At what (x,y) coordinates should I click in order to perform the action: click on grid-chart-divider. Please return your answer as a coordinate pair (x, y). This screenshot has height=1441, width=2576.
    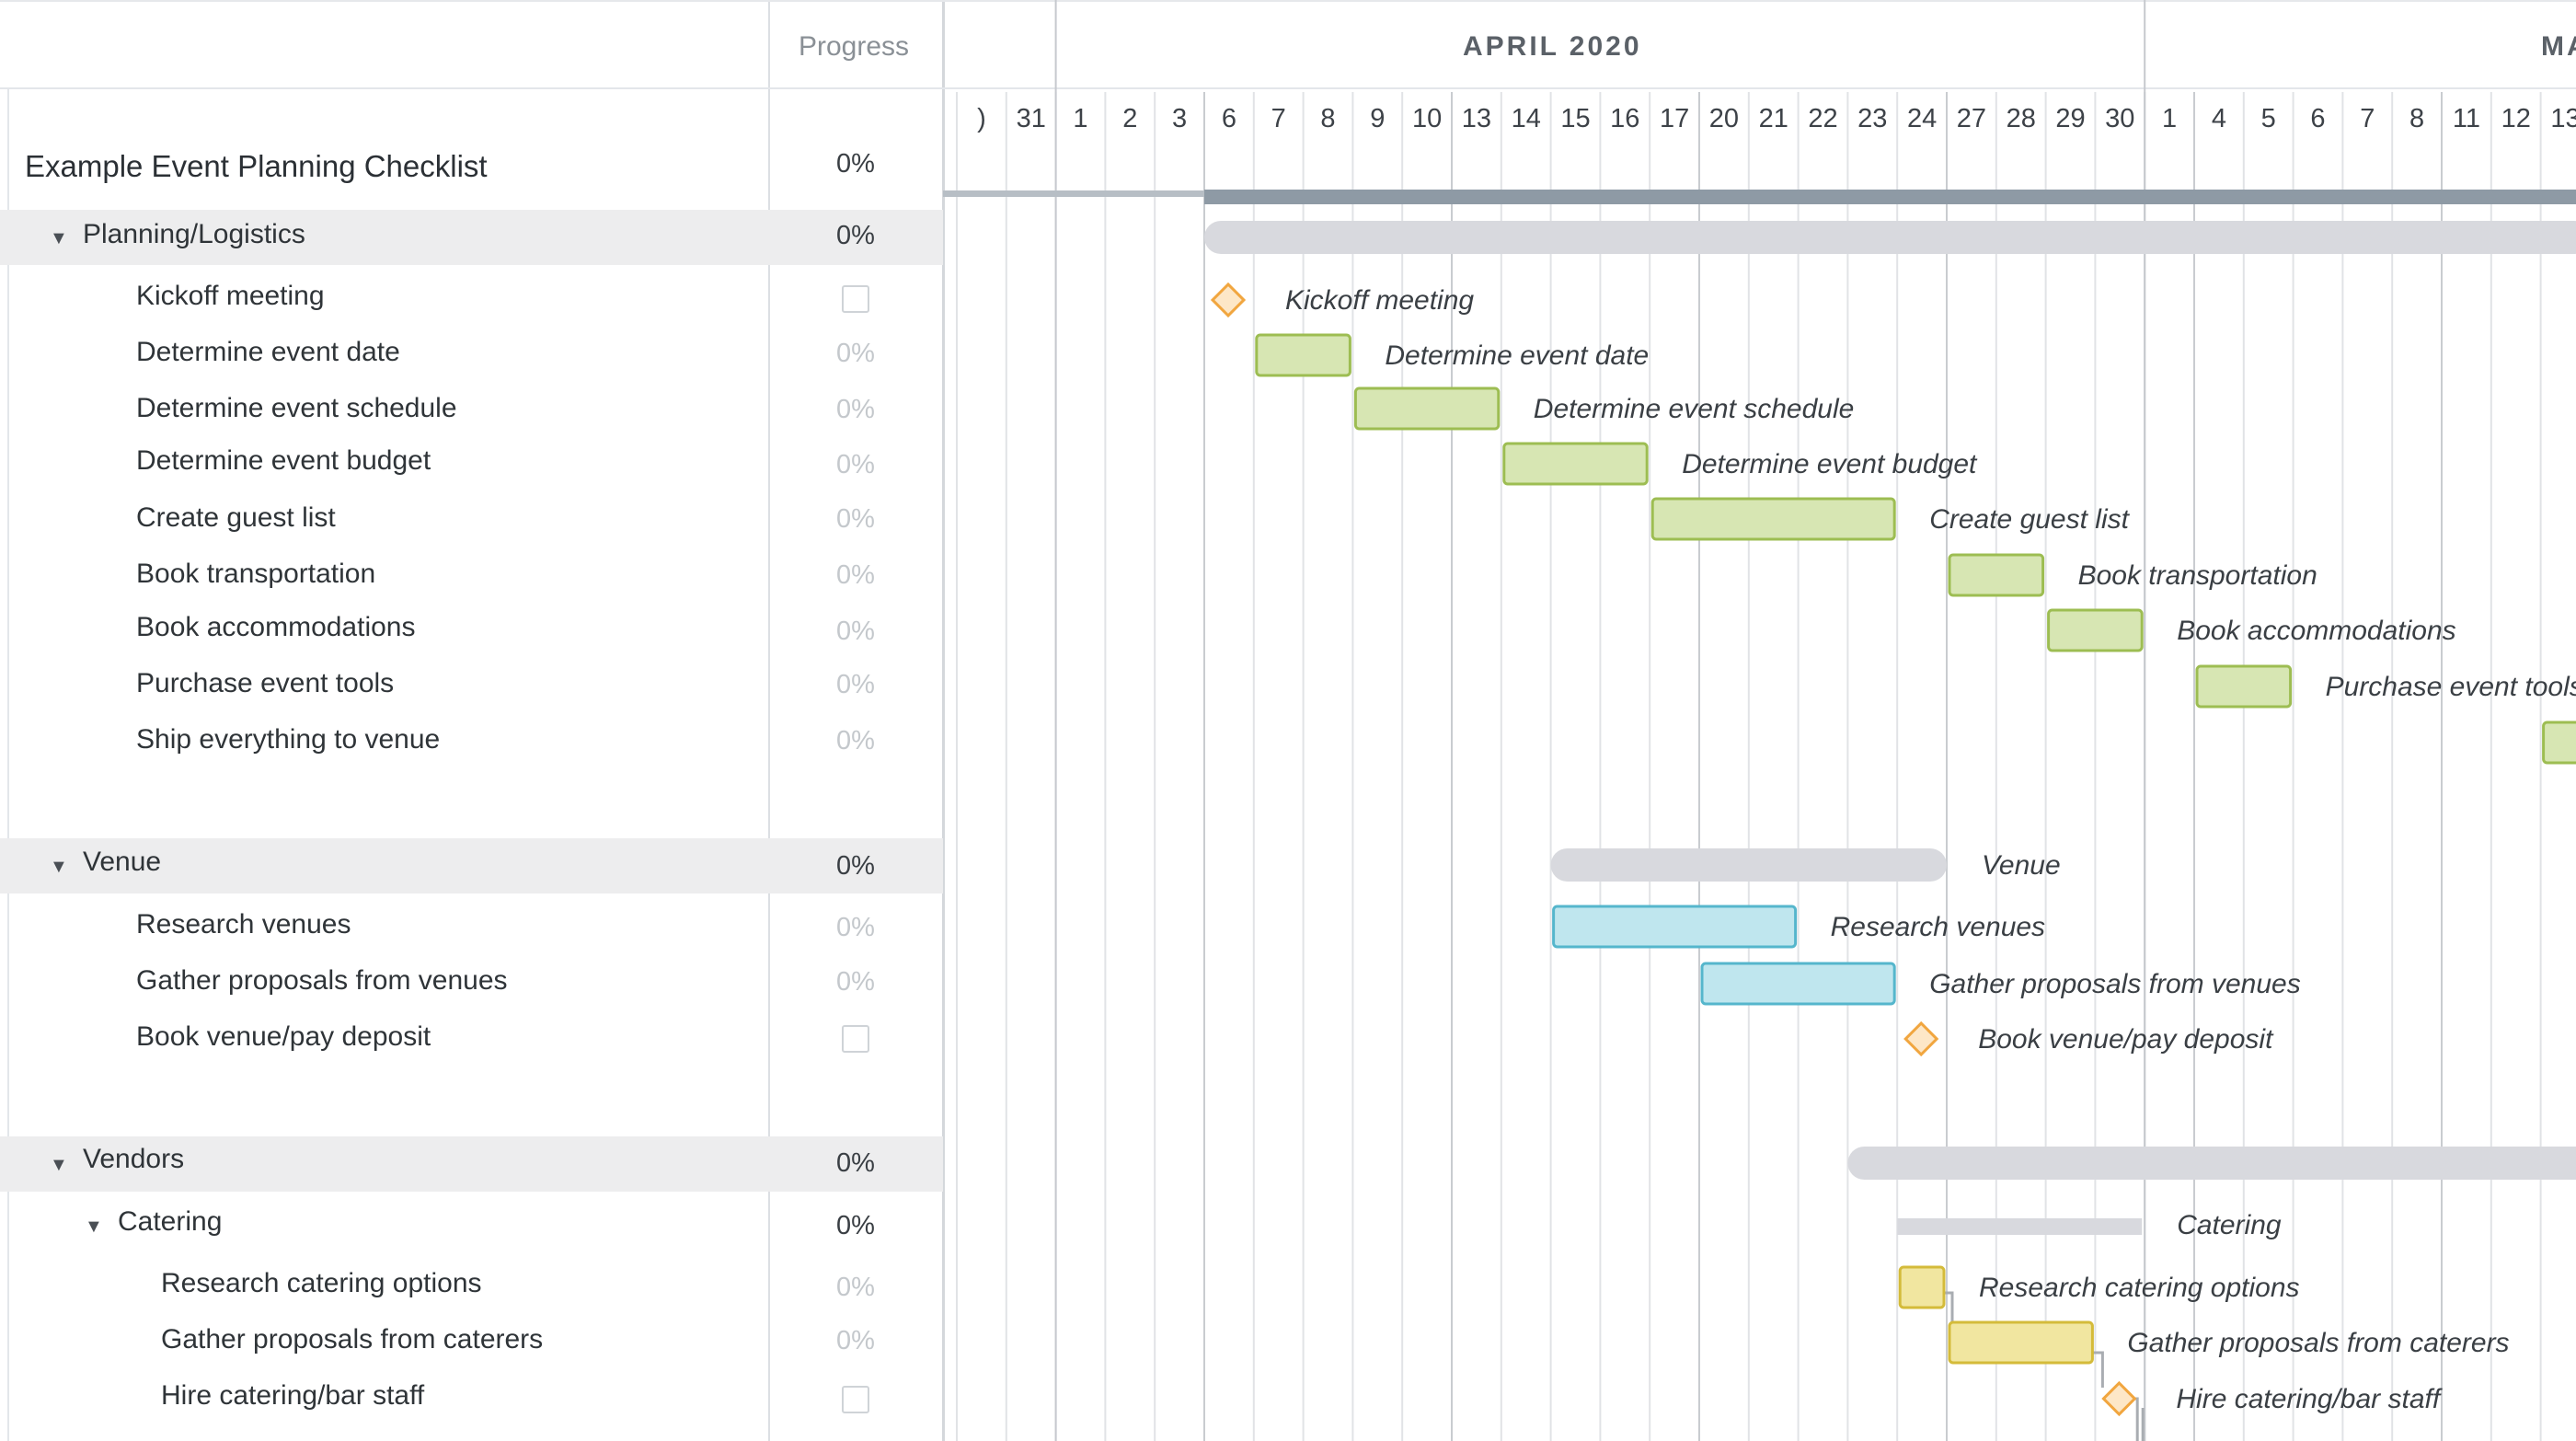
    Looking at the image, I should click on (943, 720).